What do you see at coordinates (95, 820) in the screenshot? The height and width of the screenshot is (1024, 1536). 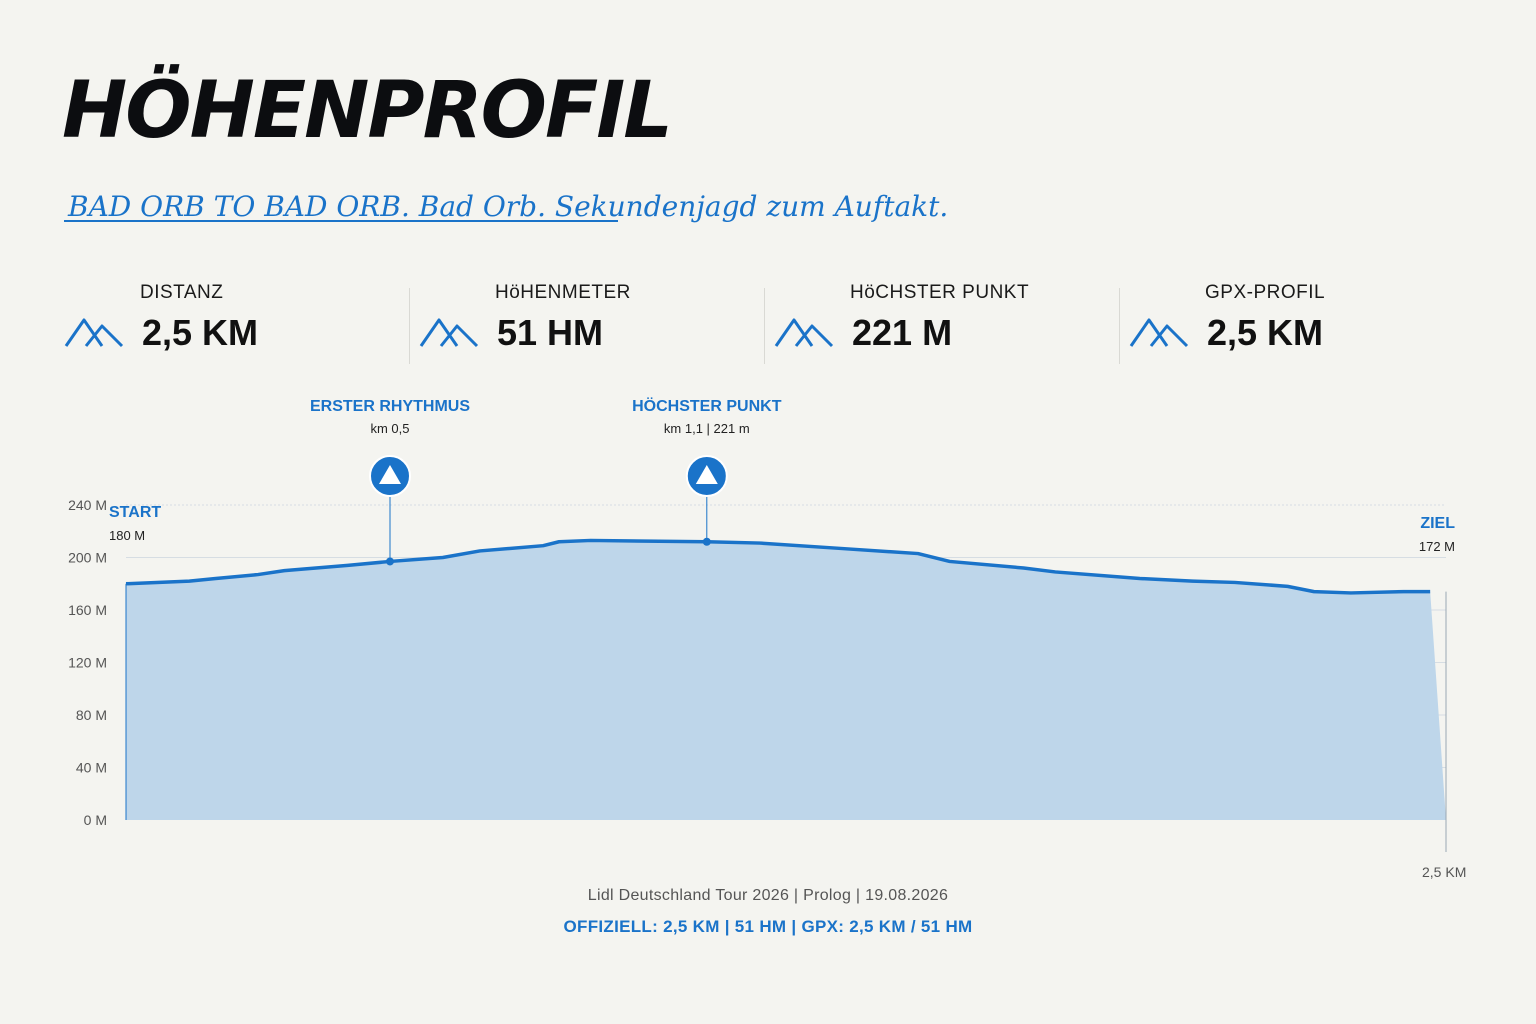 I see `y-tick-label: 0 M` at bounding box center [95, 820].